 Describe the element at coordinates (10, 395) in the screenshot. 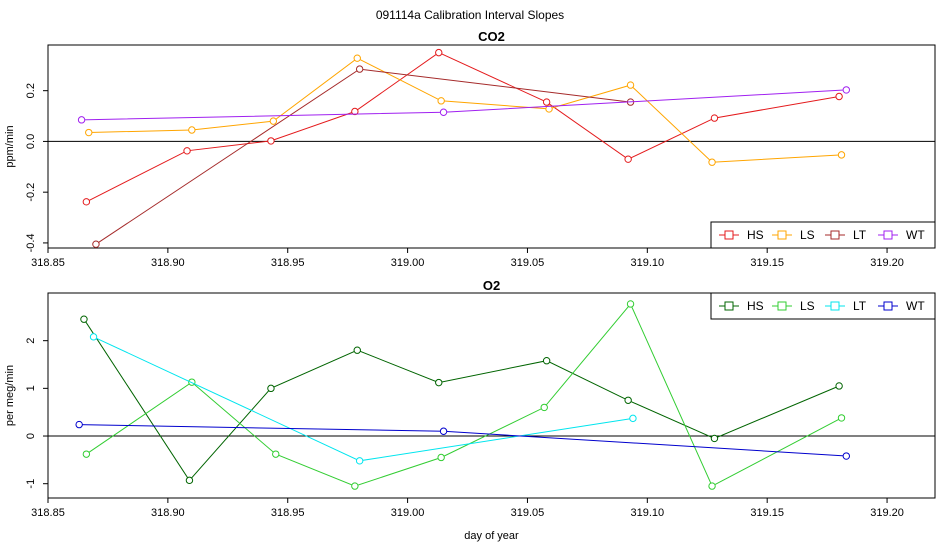

I see `y-axis-label: per meg/min` at that location.